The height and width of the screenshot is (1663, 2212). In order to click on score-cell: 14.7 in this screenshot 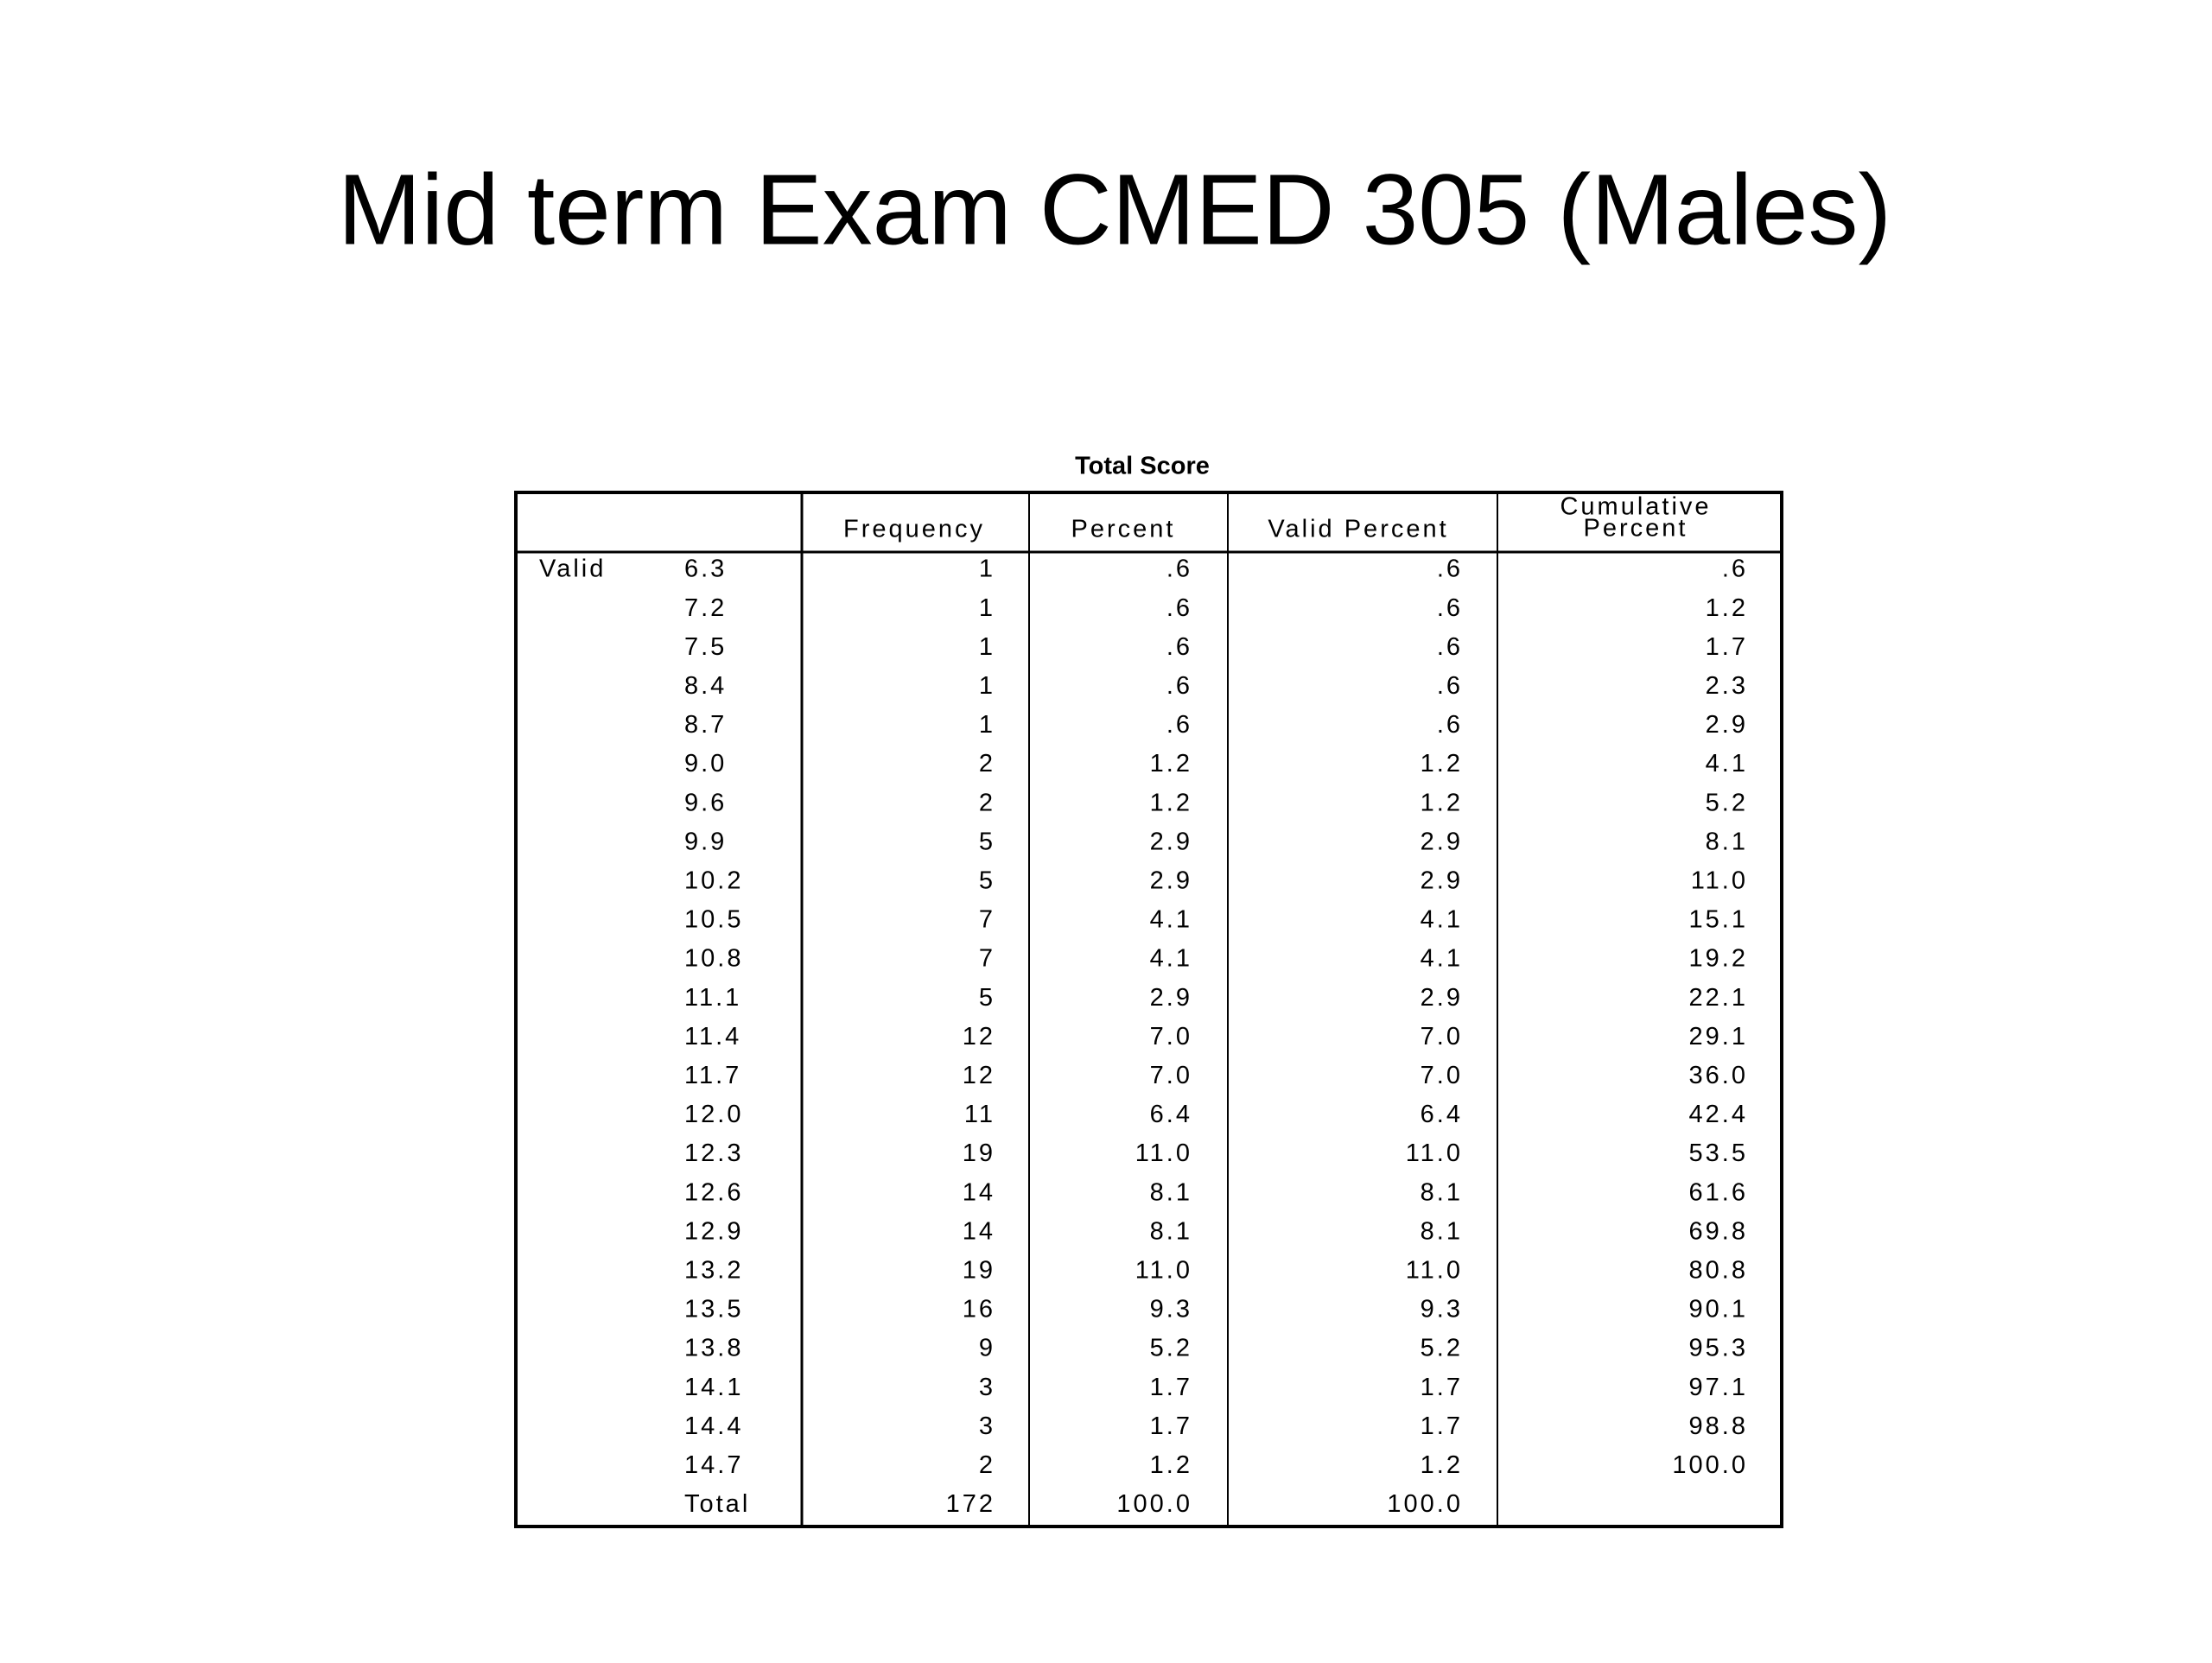, I will do `click(713, 1465)`.